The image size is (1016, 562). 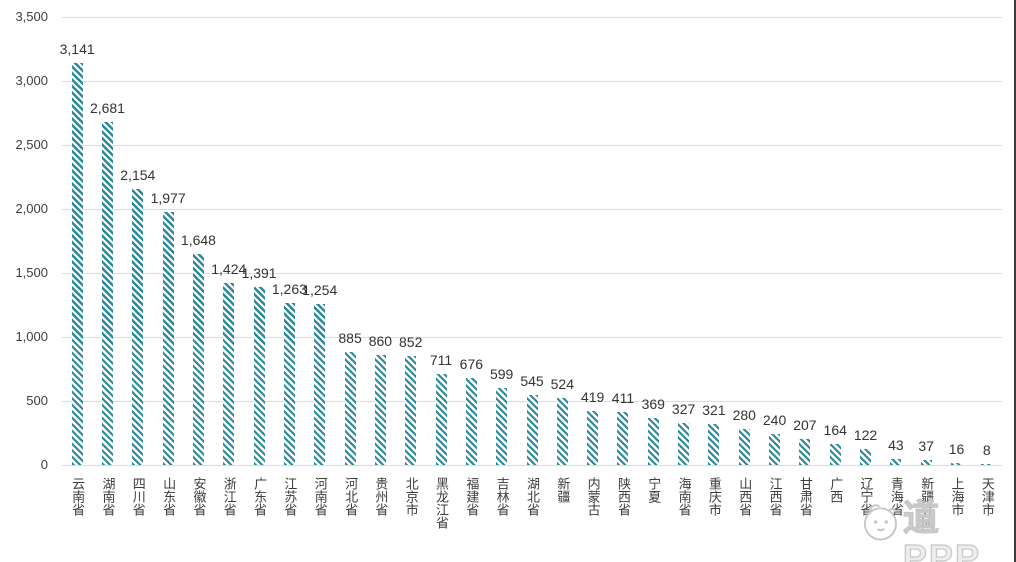 What do you see at coordinates (593, 496) in the screenshot?
I see `x-axis-category-label: 内蒙古` at bounding box center [593, 496].